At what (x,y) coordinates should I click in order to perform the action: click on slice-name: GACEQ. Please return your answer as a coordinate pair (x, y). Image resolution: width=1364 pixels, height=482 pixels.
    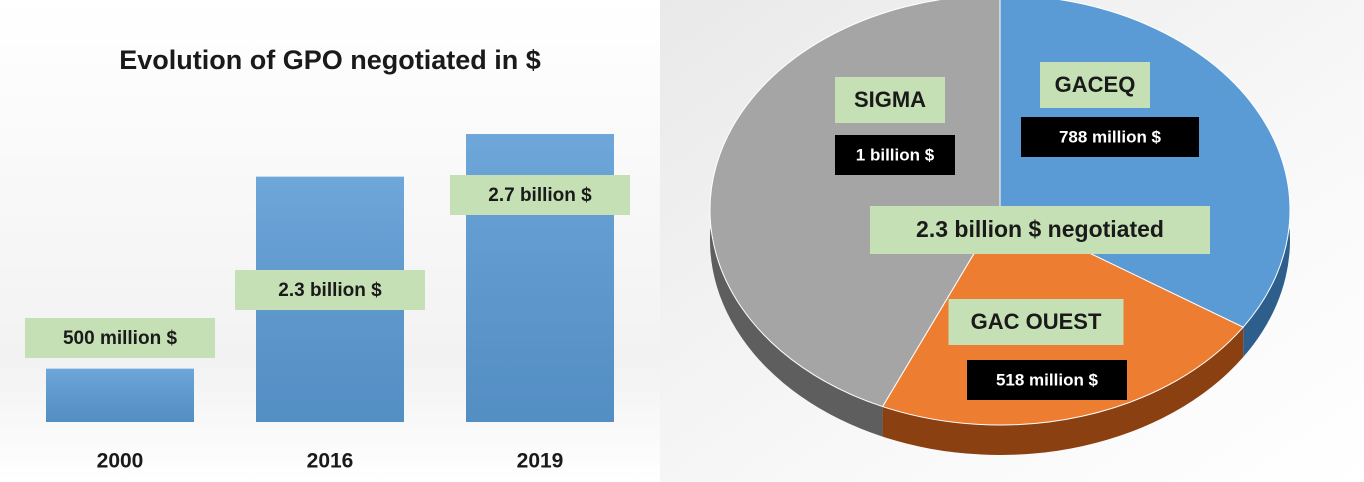
    Looking at the image, I should click on (1095, 84).